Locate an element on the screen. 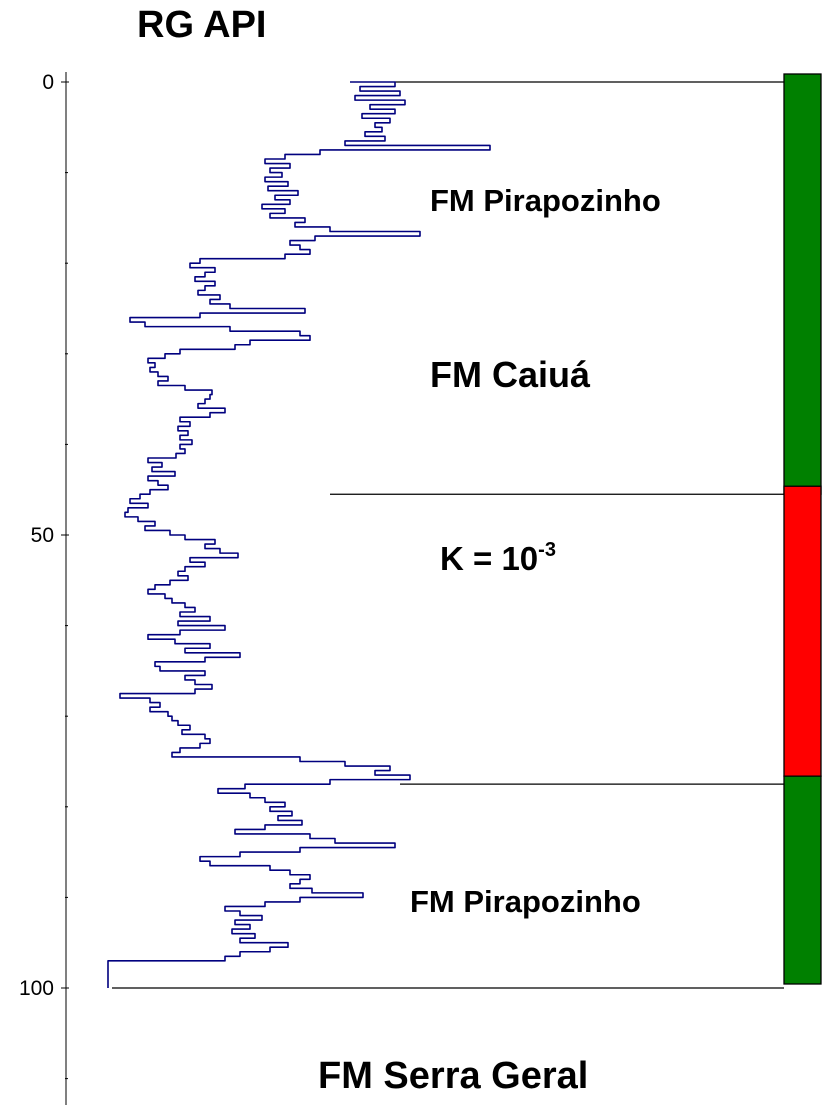  permeability-base: K = 10 is located at coordinates (489, 558).